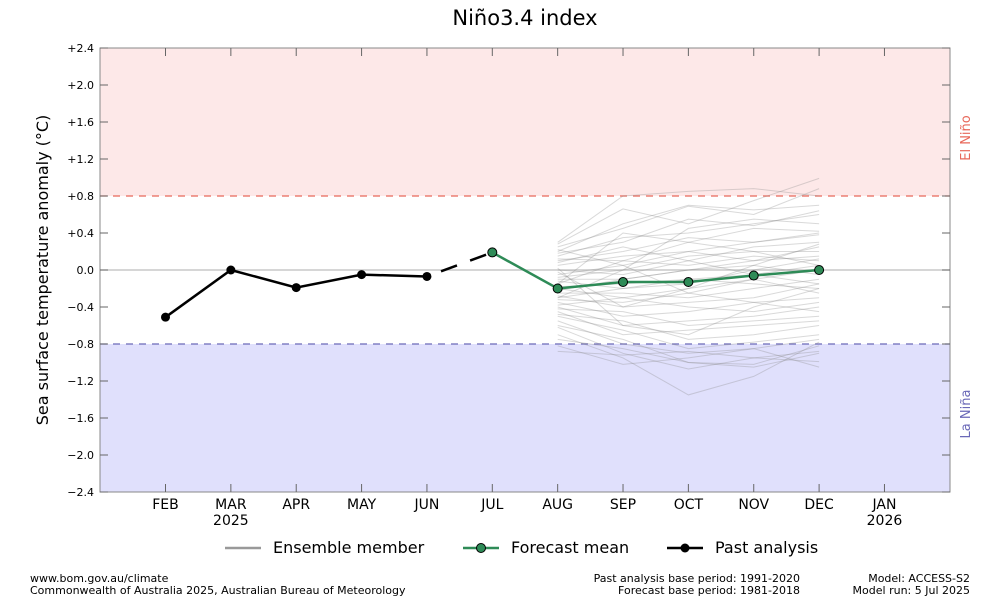 The image size is (1000, 600). Describe the element at coordinates (689, 505) in the screenshot. I see `x-tick-label: OCT` at that location.